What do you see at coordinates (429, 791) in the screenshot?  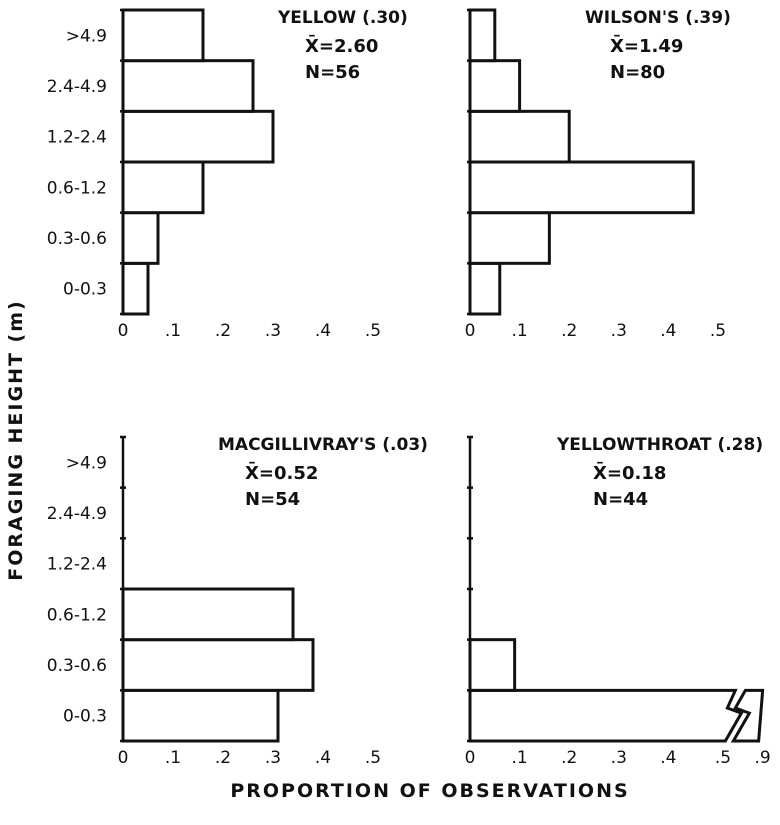 I see `x-axis-title: PROPORTION OF OBSERVATIONS` at bounding box center [429, 791].